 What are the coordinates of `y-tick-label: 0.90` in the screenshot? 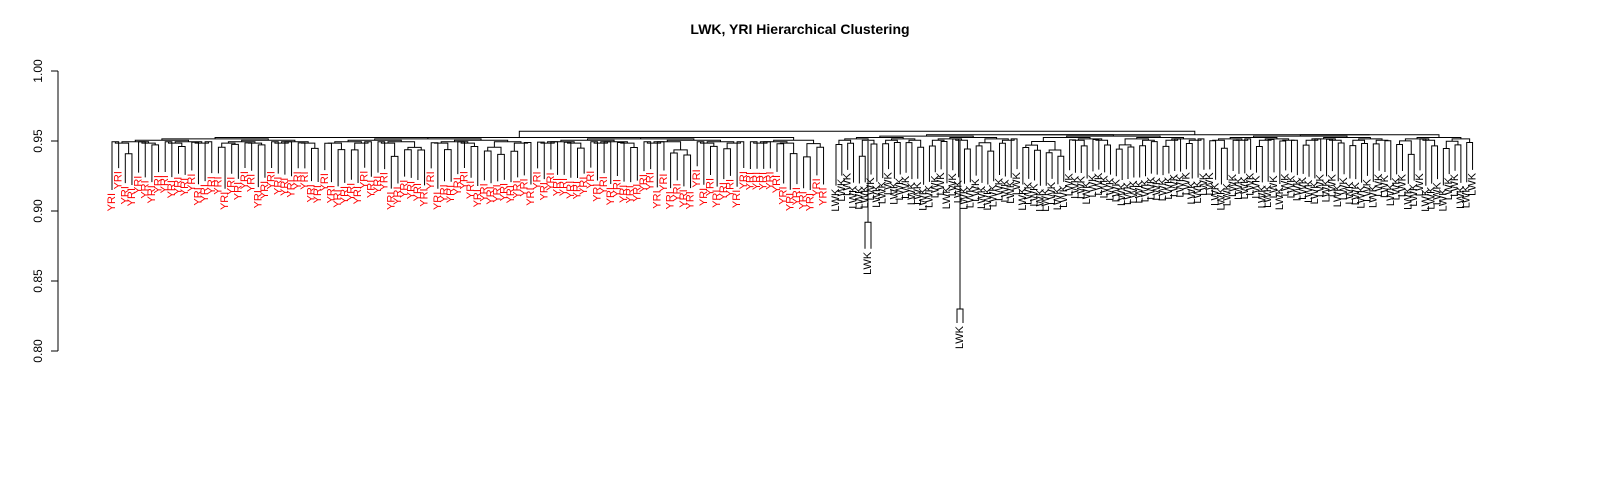 It's located at (38, 211).